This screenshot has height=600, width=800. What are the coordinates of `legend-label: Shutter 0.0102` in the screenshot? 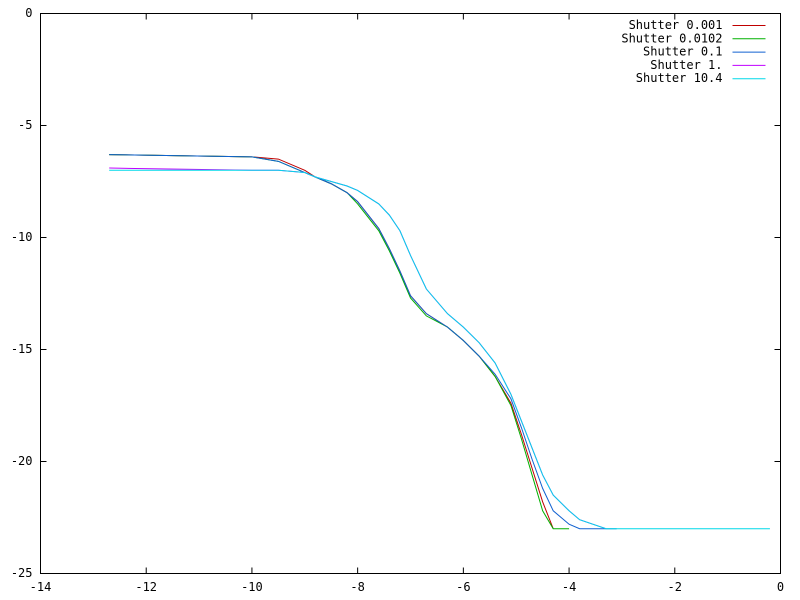 It's located at (671, 38).